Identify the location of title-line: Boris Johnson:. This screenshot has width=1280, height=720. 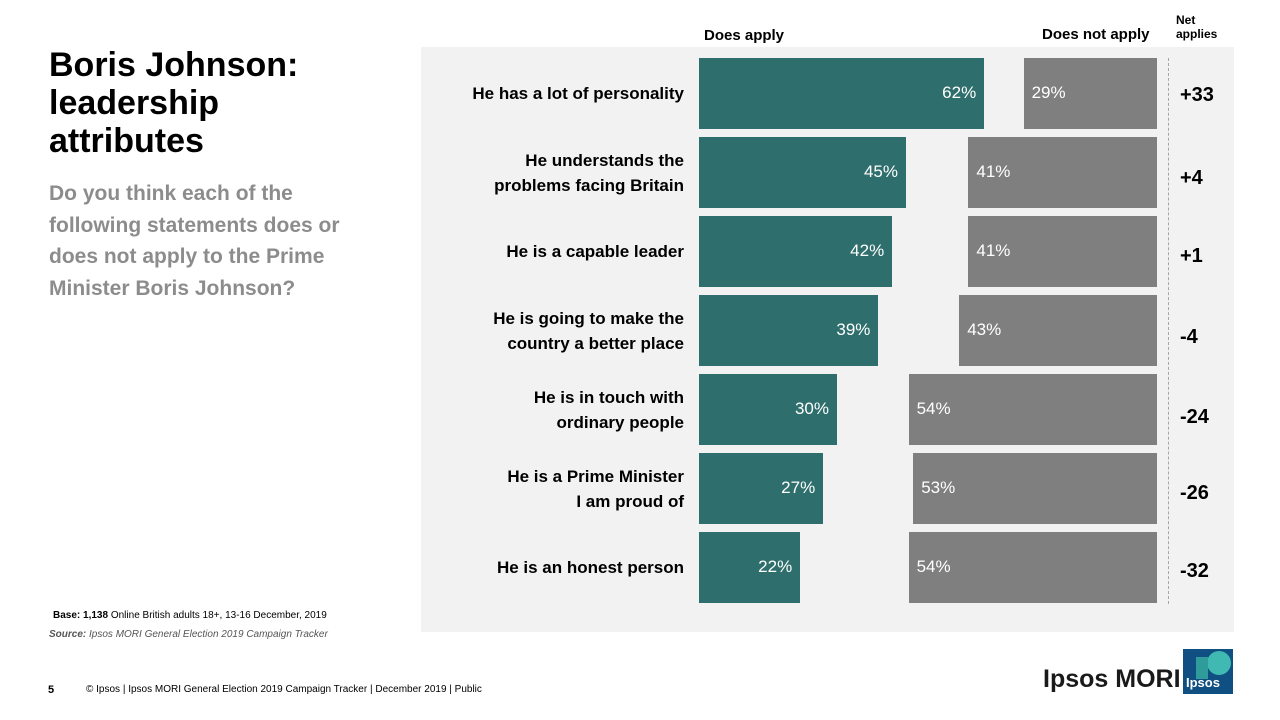
(174, 65).